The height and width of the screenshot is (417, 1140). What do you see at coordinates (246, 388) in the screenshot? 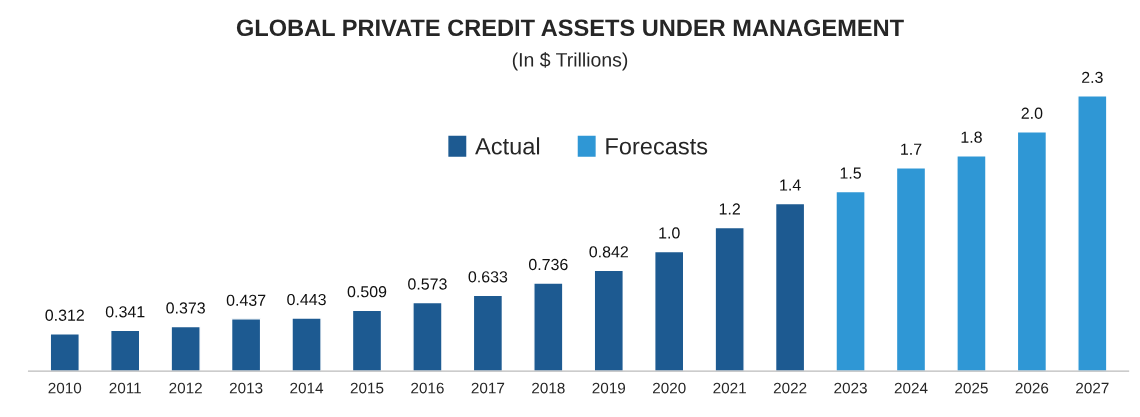
I see `x-tick-label: 2013` at bounding box center [246, 388].